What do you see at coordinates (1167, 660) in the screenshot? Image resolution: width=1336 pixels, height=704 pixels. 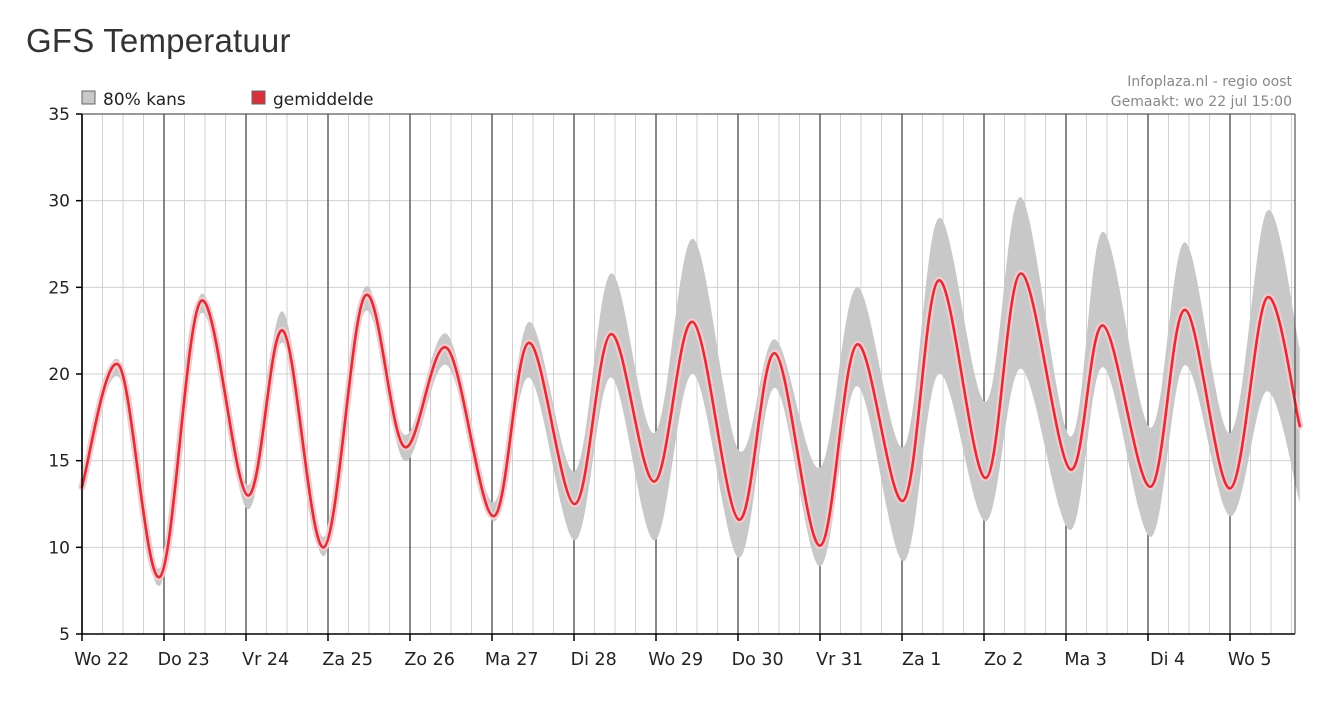 I see `x-tick-label: Di 4` at bounding box center [1167, 660].